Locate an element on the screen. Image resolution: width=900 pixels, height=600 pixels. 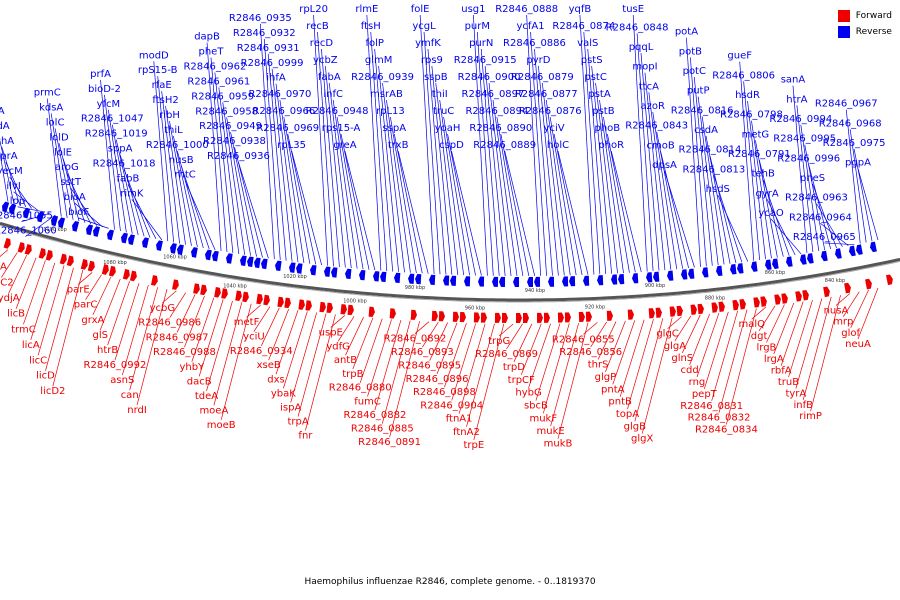
gene-label: topA is located at coordinates (627, 414).